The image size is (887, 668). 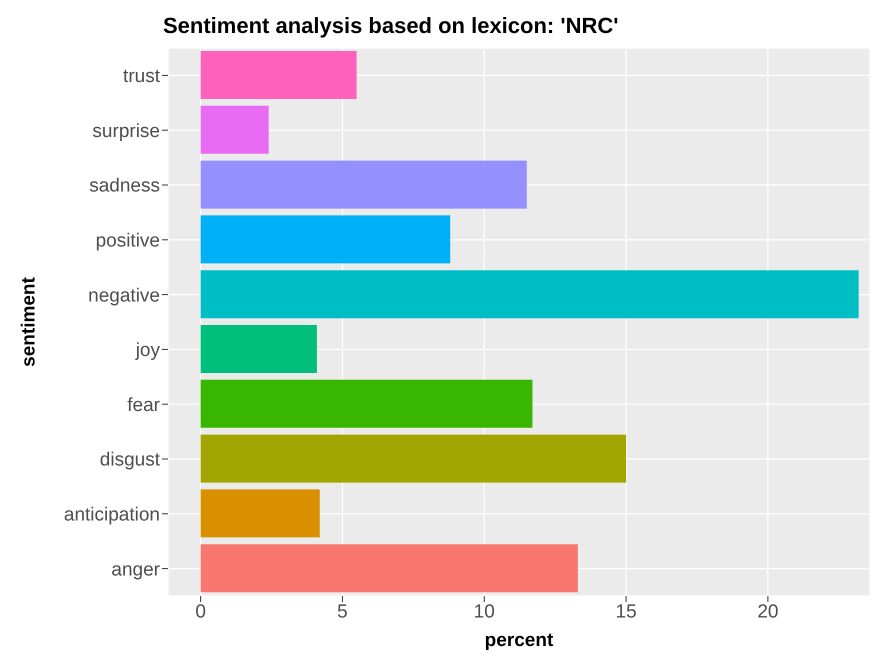 What do you see at coordinates (391, 26) in the screenshot?
I see `chart-title: Sentiment analysis based on lexicon: 'NRC'` at bounding box center [391, 26].